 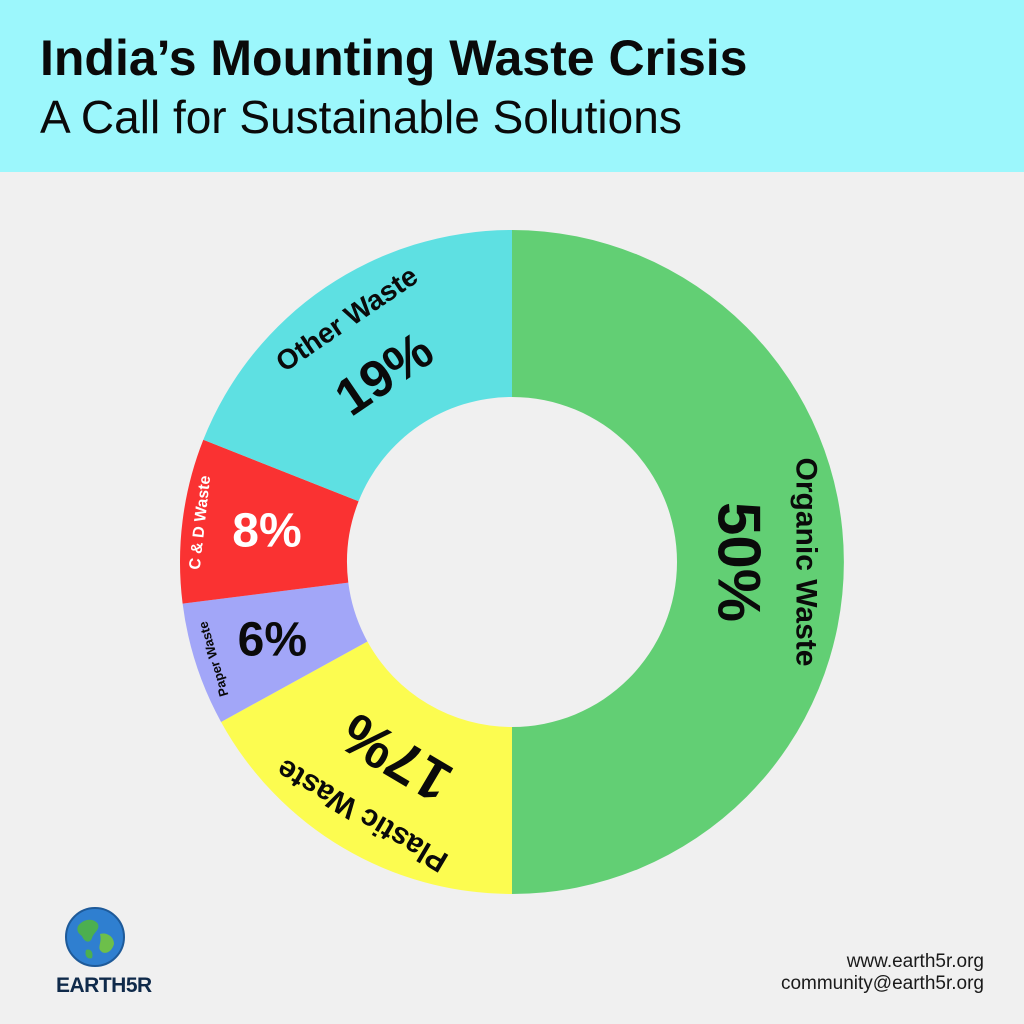 I want to click on contact-block: www.earth5r.org community@earth5r.org, so click(x=882, y=973).